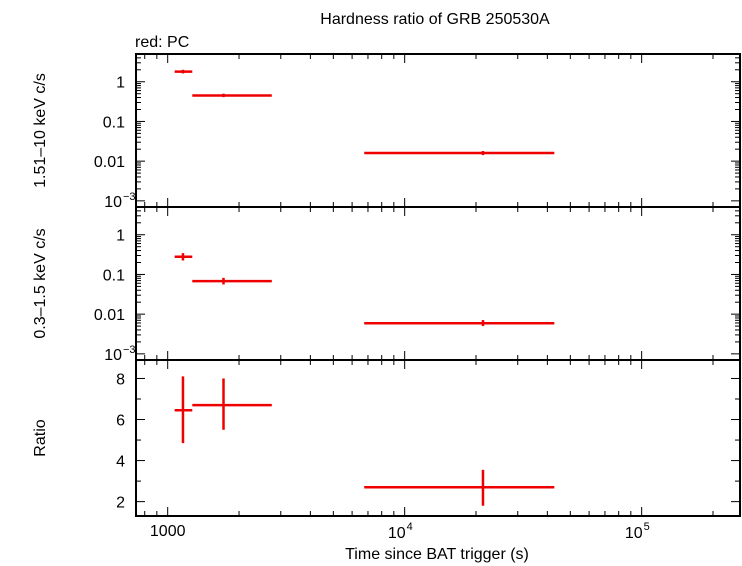  Describe the element at coordinates (162, 42) in the screenshot. I see `chart-subtitle: red: PC` at that location.